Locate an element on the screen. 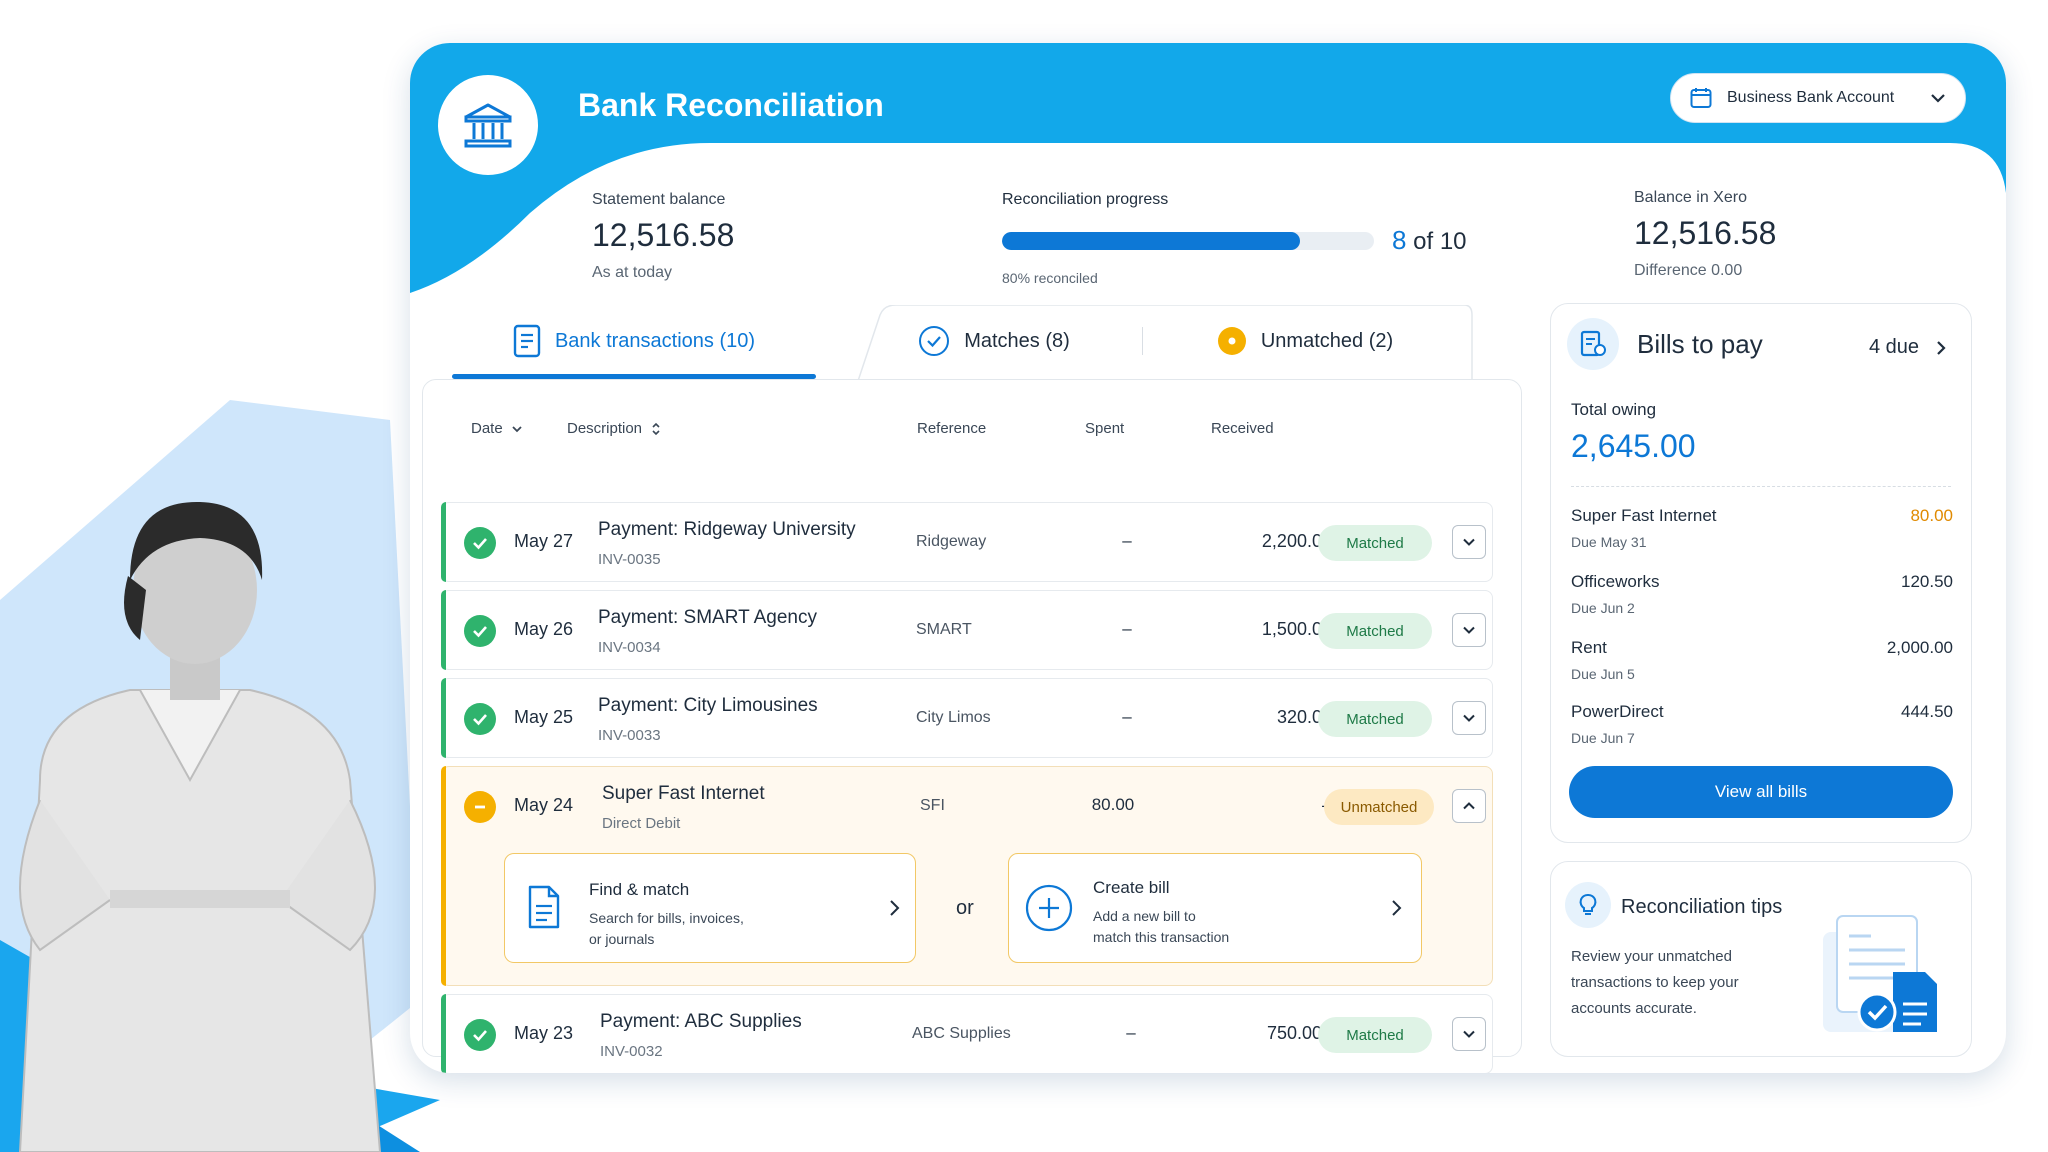 This screenshot has height=1152, width=2048. row-description: Payment: Ridgeway University is located at coordinates (727, 529).